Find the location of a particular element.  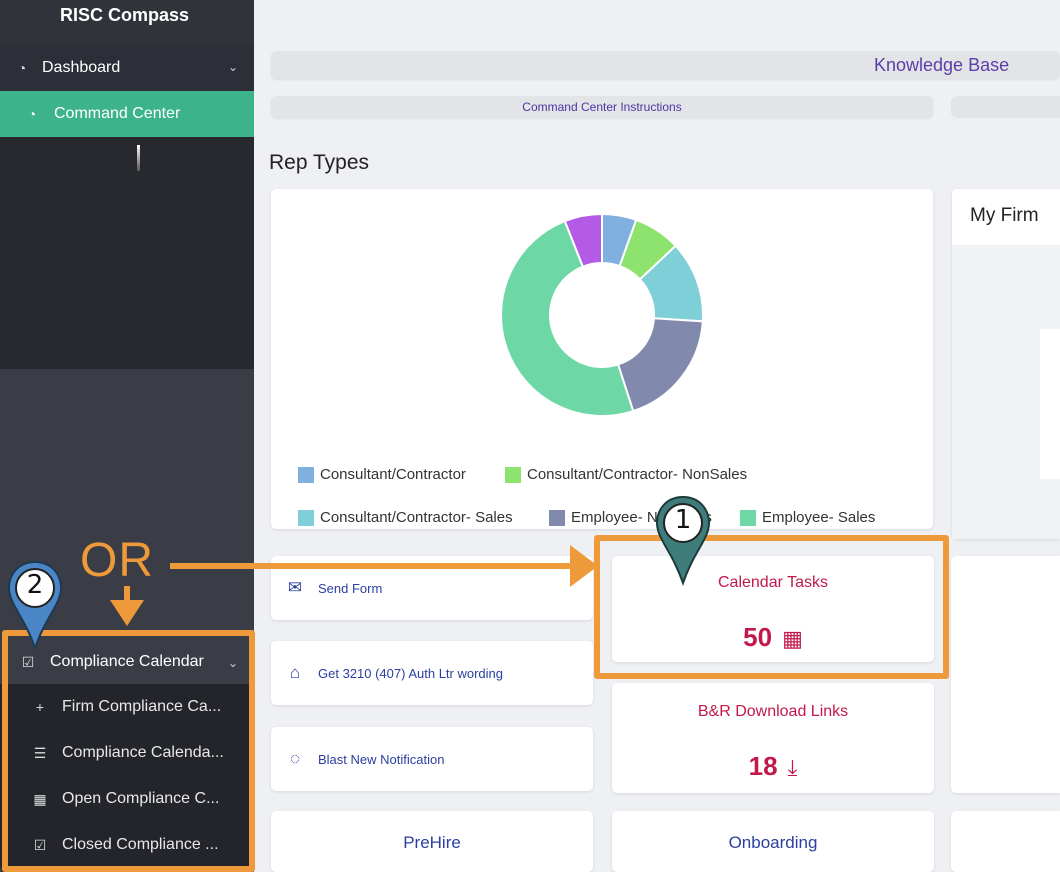

calendar-tasks-value: 50 is located at coordinates (758, 637).